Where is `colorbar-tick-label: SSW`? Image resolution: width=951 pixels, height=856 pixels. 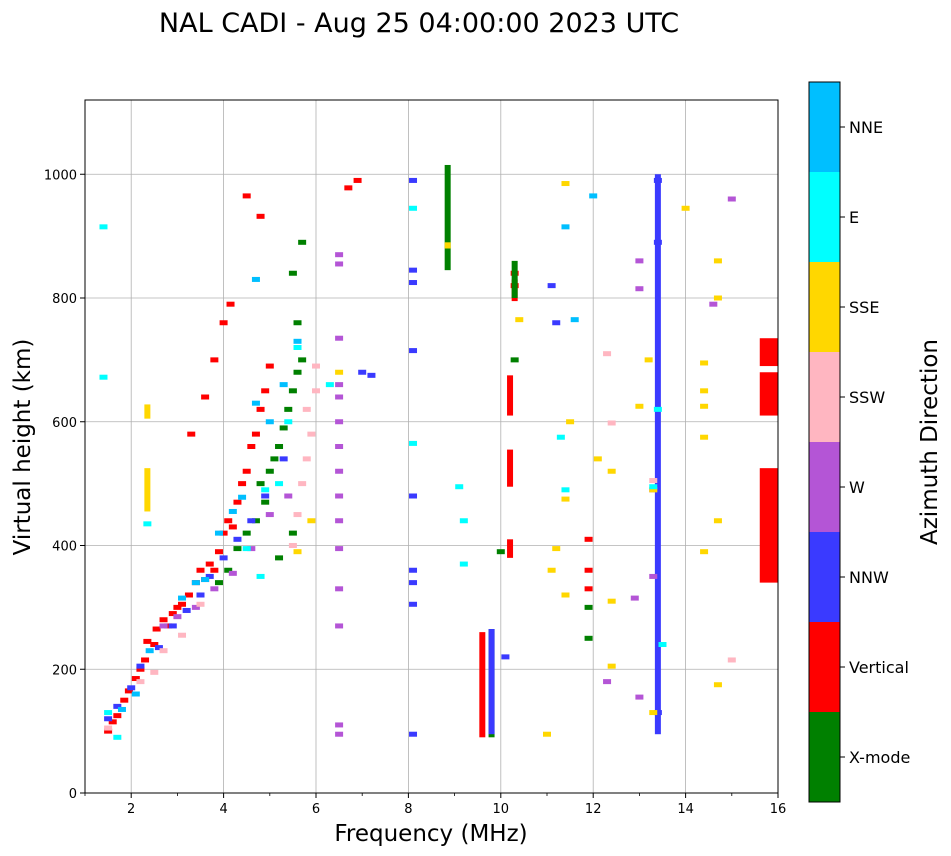
colorbar-tick-label: SSW is located at coordinates (867, 397).